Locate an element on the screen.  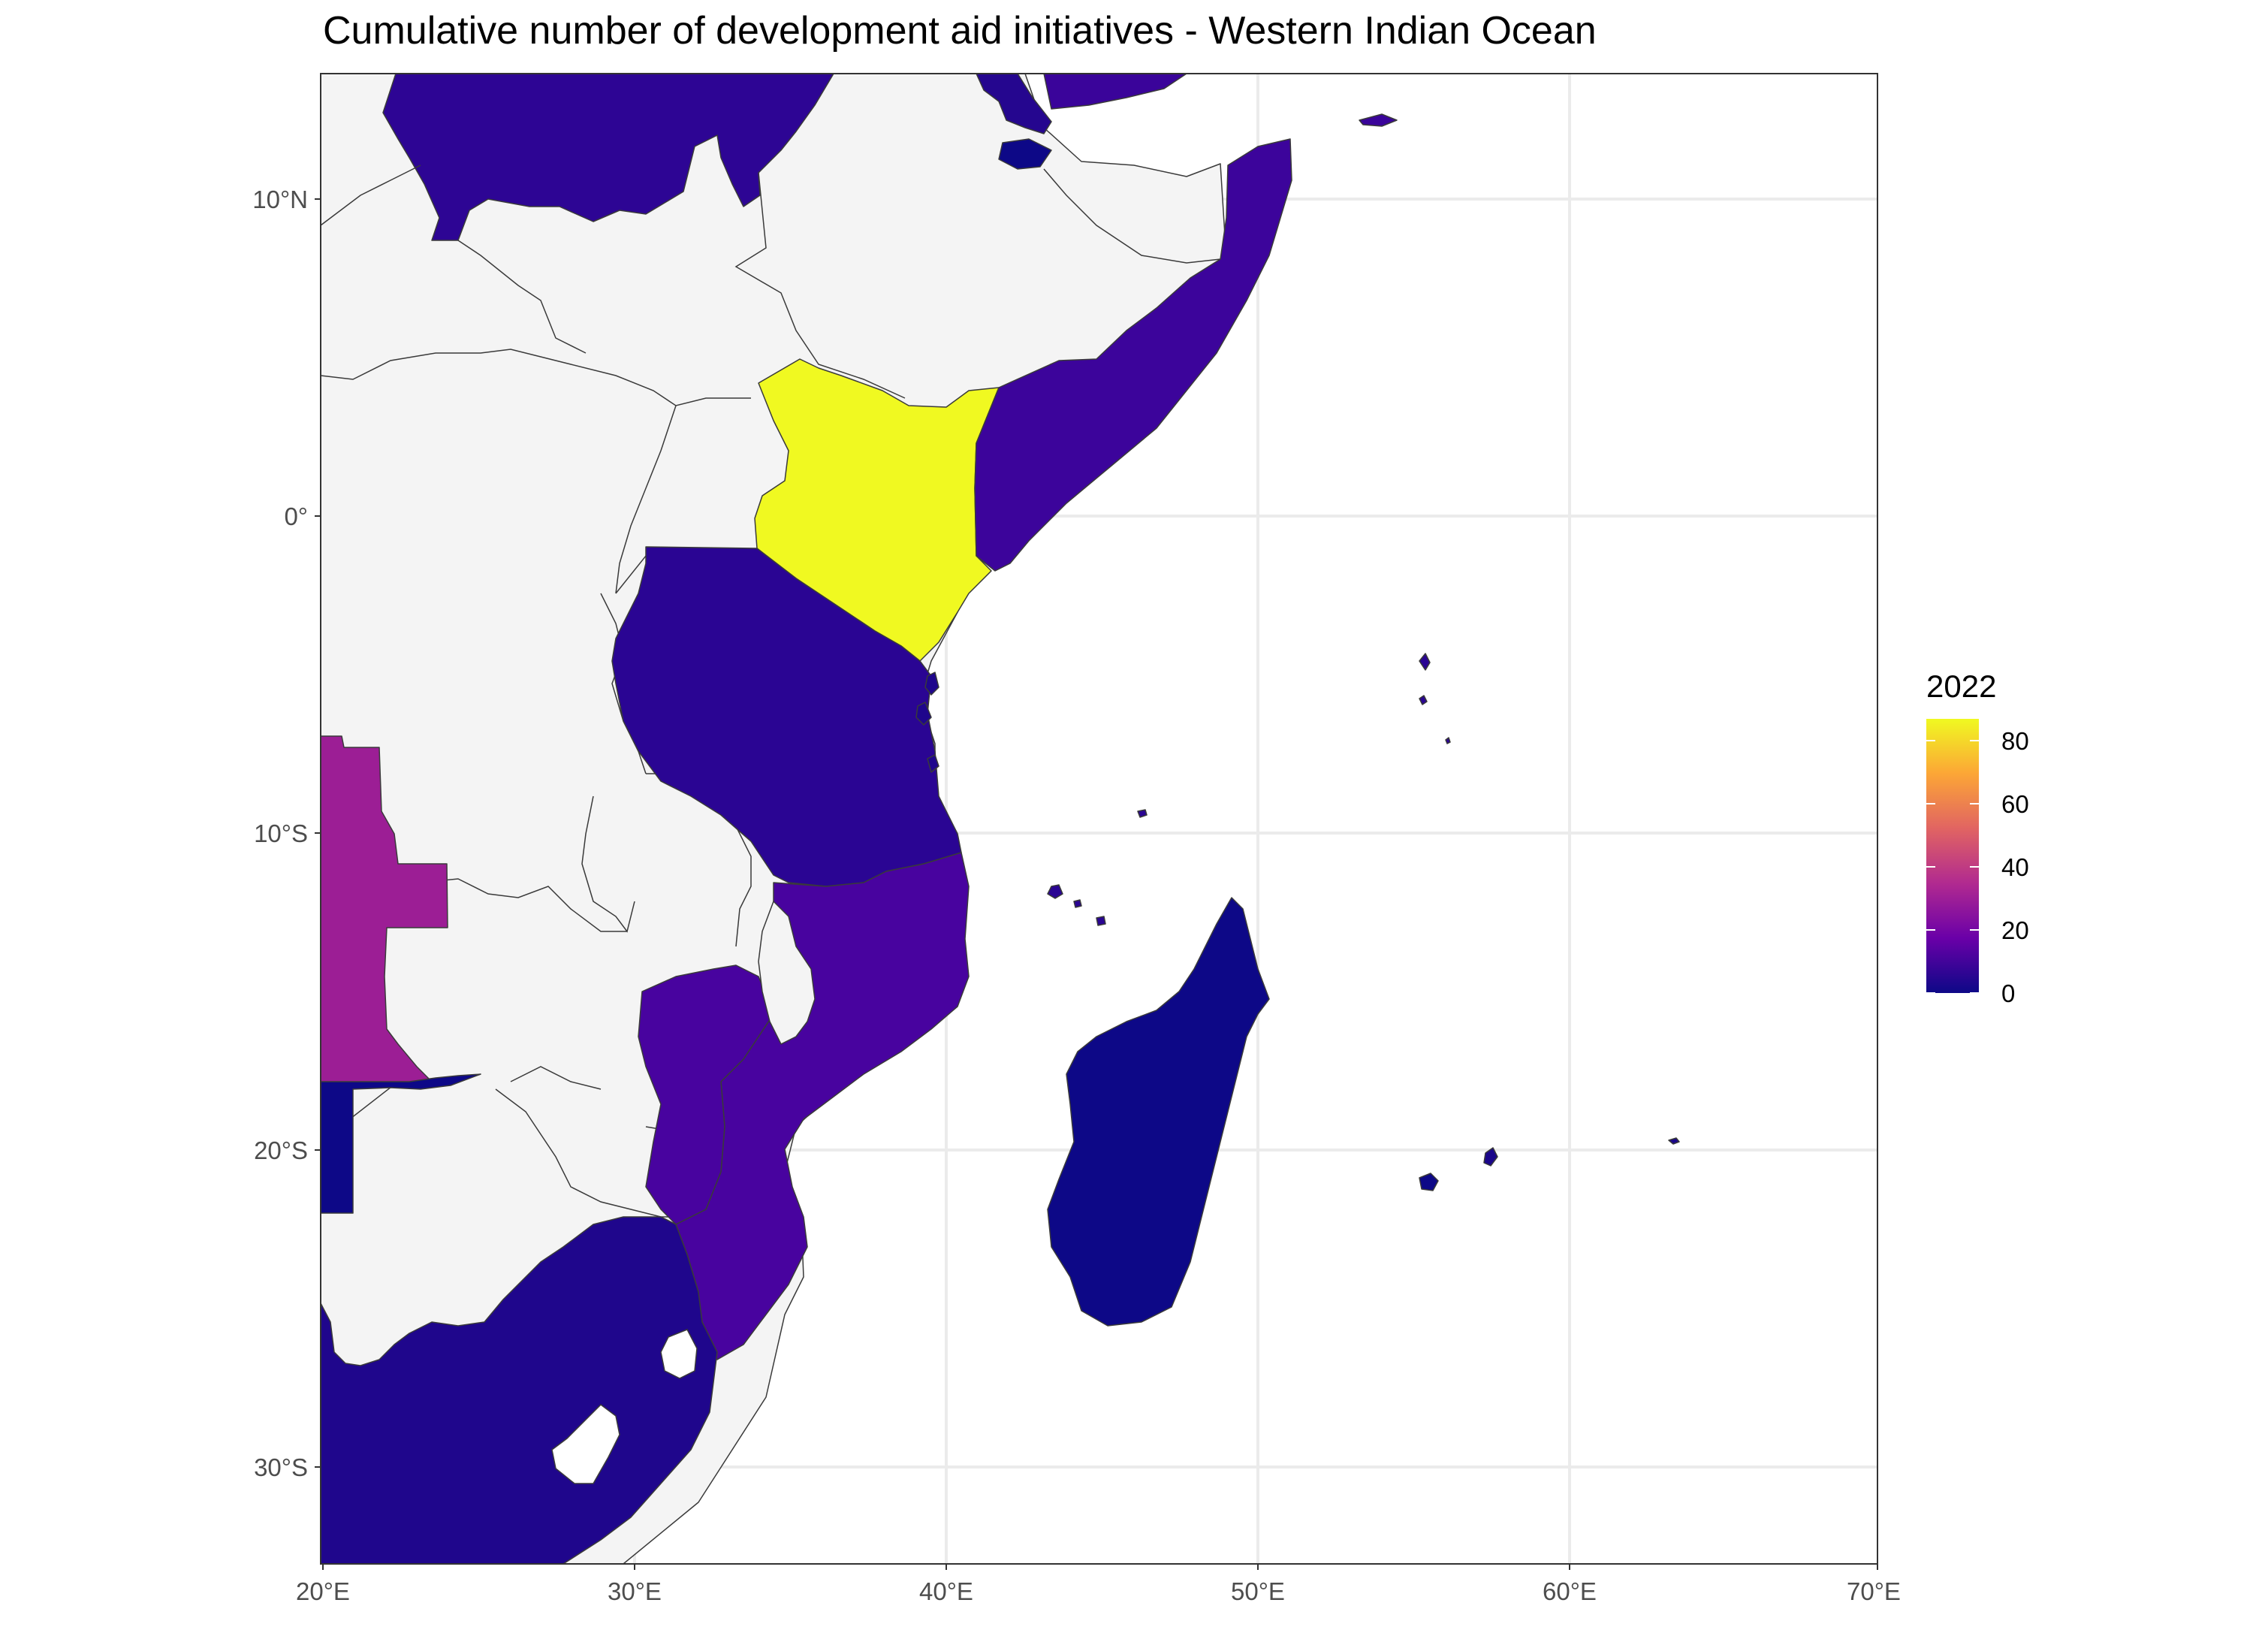
y-tick-label: 10°N is located at coordinates (280, 200).